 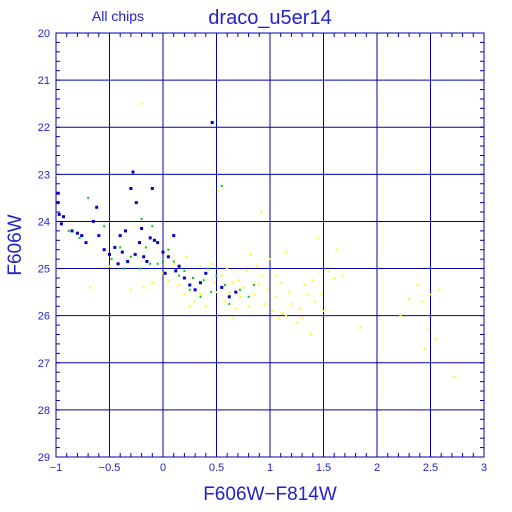 I want to click on x-tick-label: 2, so click(x=377, y=468).